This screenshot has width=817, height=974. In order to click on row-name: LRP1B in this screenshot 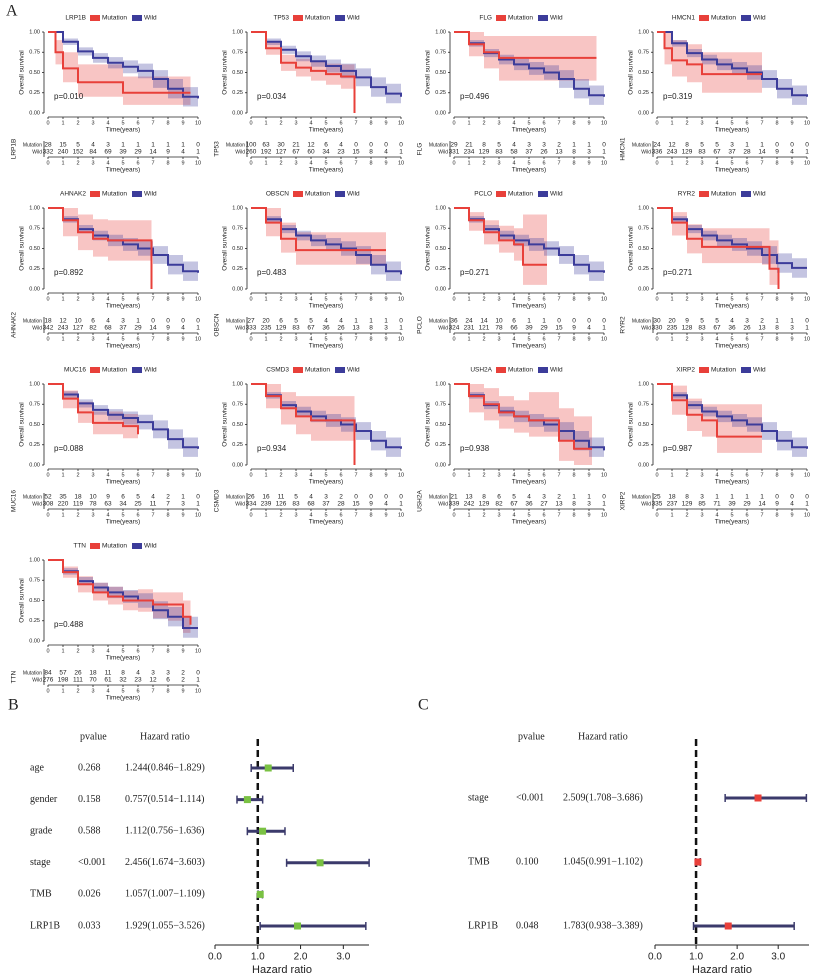, I will do `click(45, 925)`.